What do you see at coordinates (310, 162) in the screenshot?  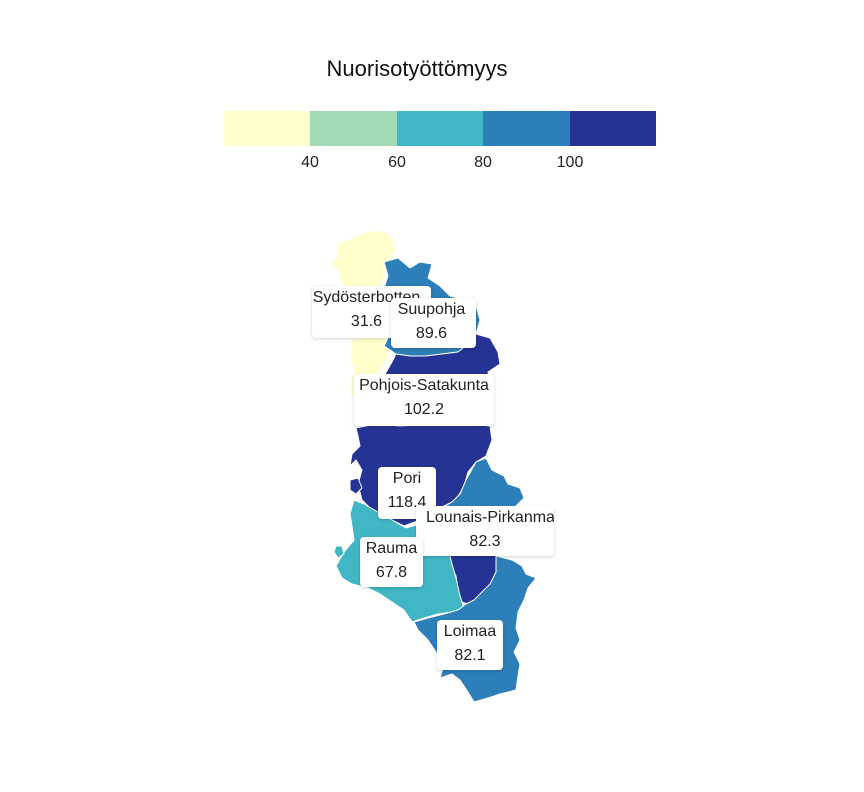 I see `legend-tick: 40` at bounding box center [310, 162].